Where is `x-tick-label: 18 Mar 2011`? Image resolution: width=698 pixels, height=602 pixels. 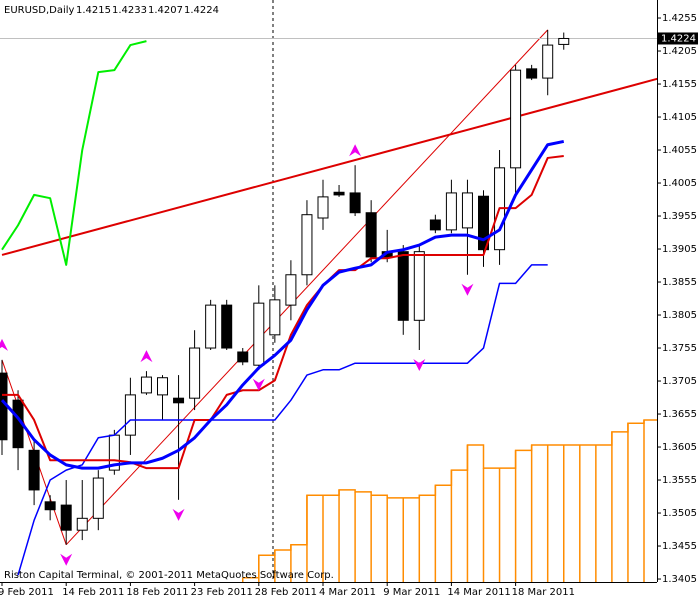 x-tick-label: 18 Mar 2011 is located at coordinates (543, 592).